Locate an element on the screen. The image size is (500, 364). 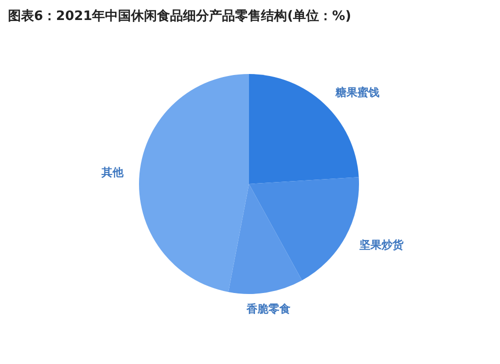
chart-title: 图表6：2021年中国休闲食品细分产品零售结构(单位：%) is located at coordinates (180, 16).